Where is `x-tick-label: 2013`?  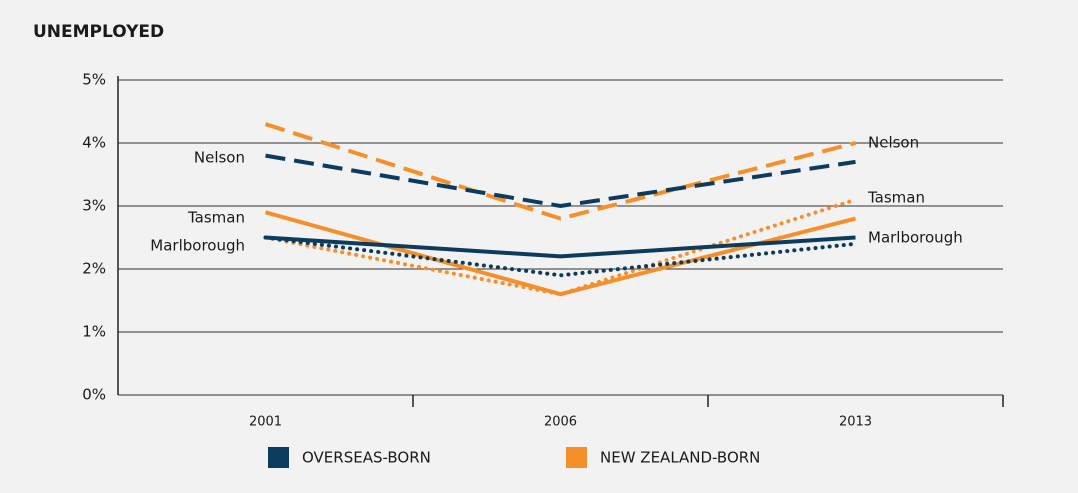 x-tick-label: 2013 is located at coordinates (855, 422).